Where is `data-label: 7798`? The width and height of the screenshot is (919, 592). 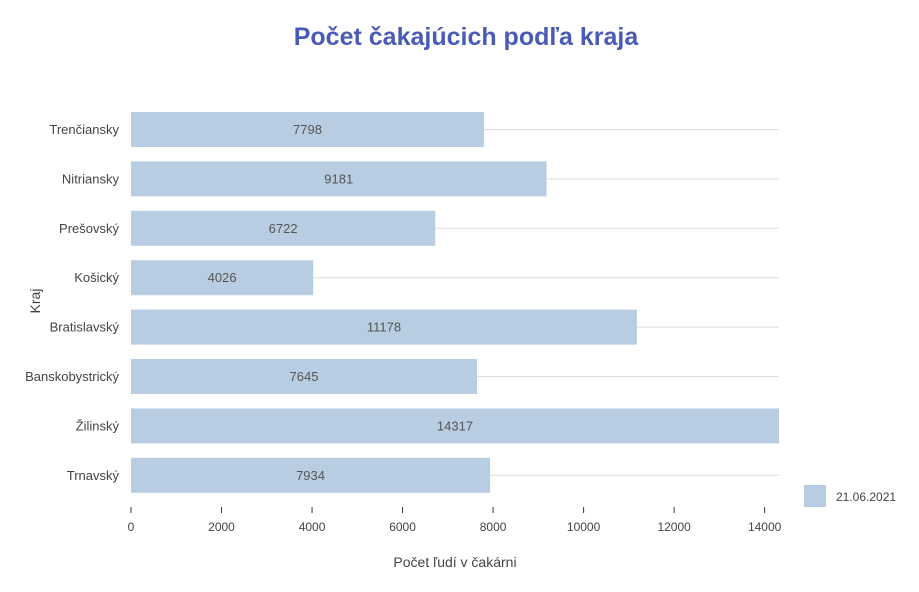 data-label: 7798 is located at coordinates (307, 129).